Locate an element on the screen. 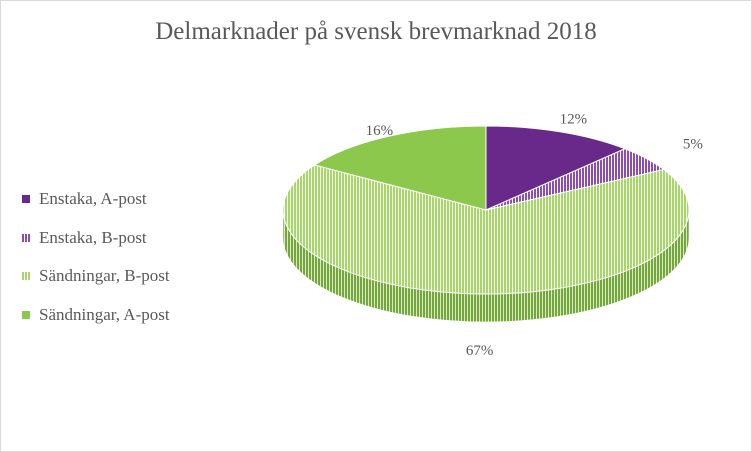 This screenshot has height=452, width=752. legend-item-sandningar-b-post: Sändningar, B-post is located at coordinates (142, 276).